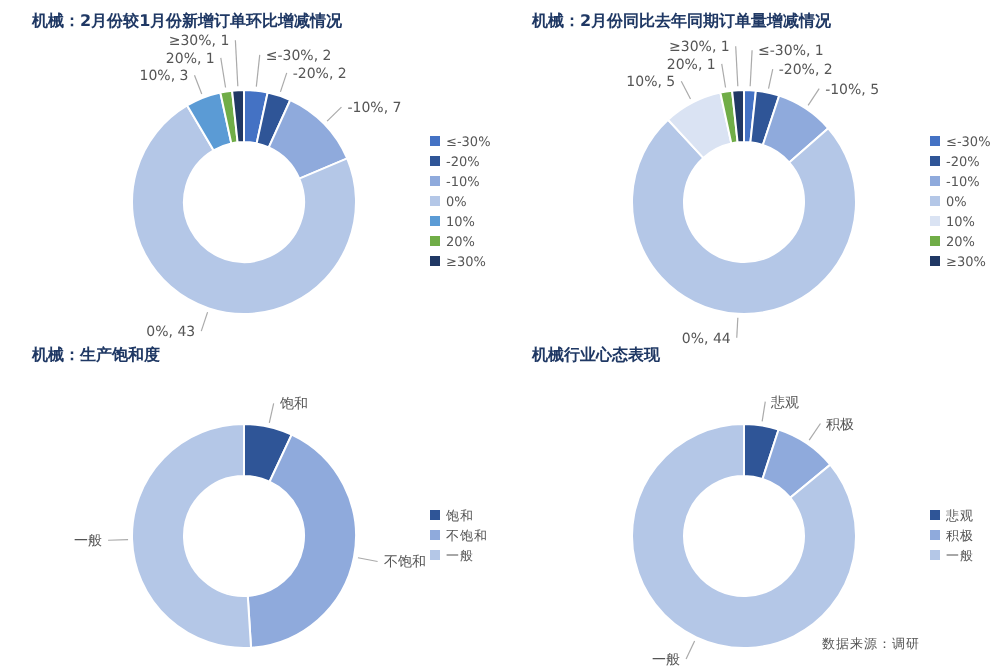 This screenshot has width=1000, height=670. I want to click on chart-title: 机械：2月份同比去年同期订单量增减情况, so click(682, 21).